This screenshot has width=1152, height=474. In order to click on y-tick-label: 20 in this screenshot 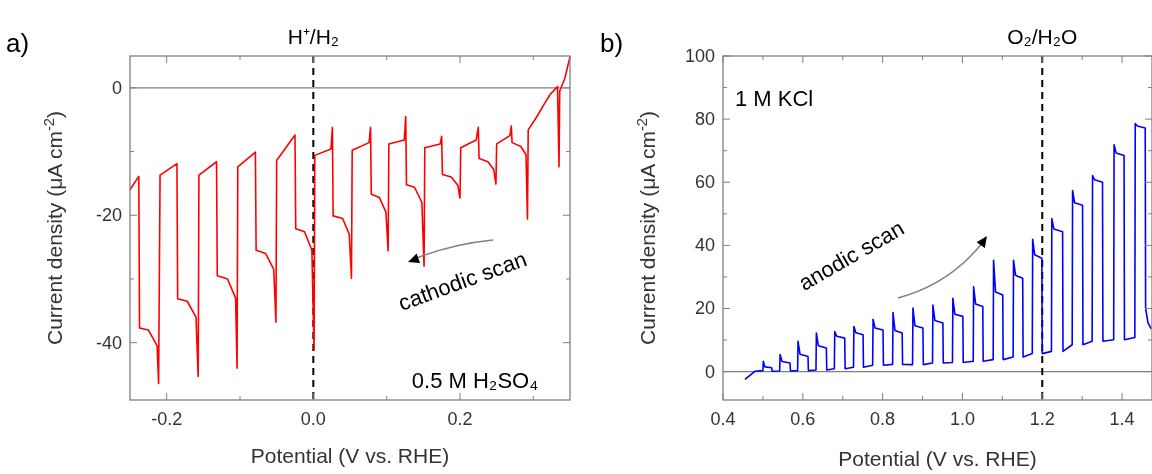, I will do `click(704, 308)`.